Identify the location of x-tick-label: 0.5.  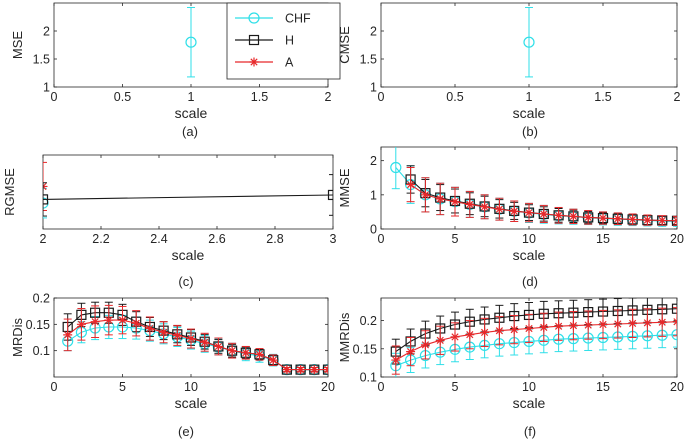
(454, 97).